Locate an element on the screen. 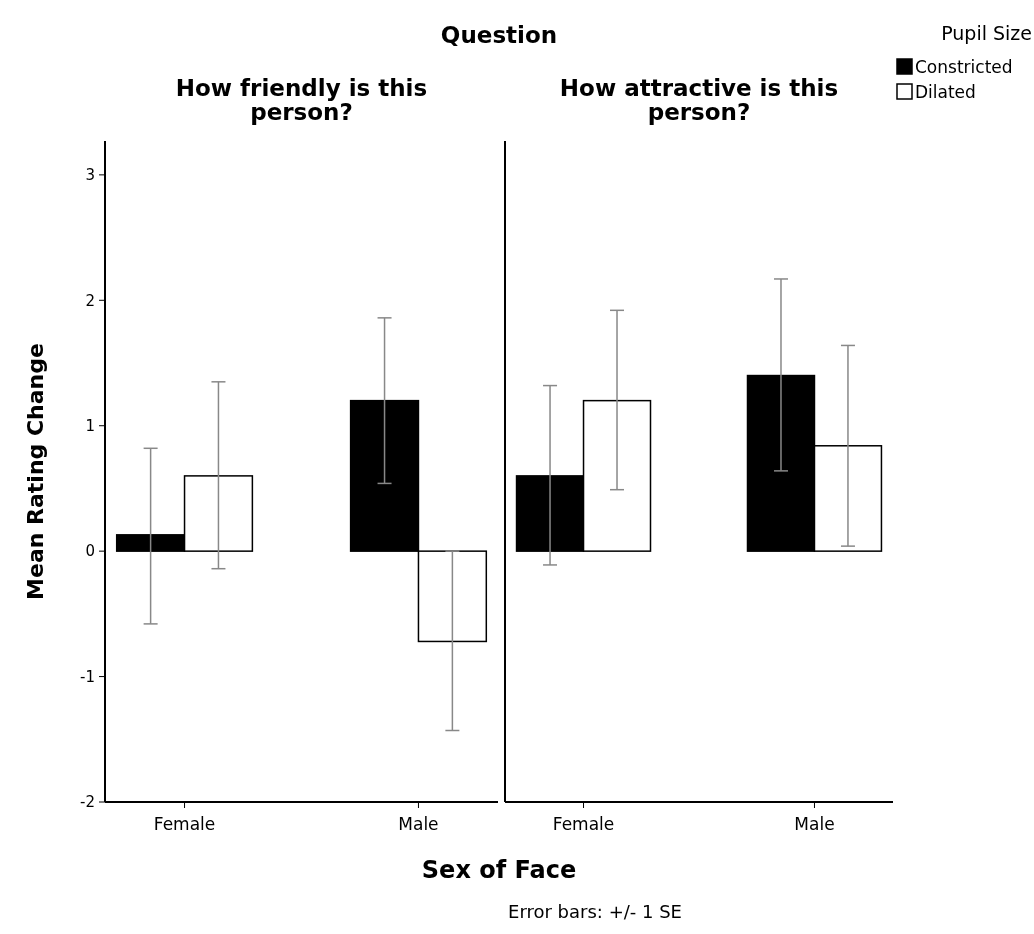 The height and width of the screenshot is (934, 1034). y-tick-label: 1 is located at coordinates (90, 425).